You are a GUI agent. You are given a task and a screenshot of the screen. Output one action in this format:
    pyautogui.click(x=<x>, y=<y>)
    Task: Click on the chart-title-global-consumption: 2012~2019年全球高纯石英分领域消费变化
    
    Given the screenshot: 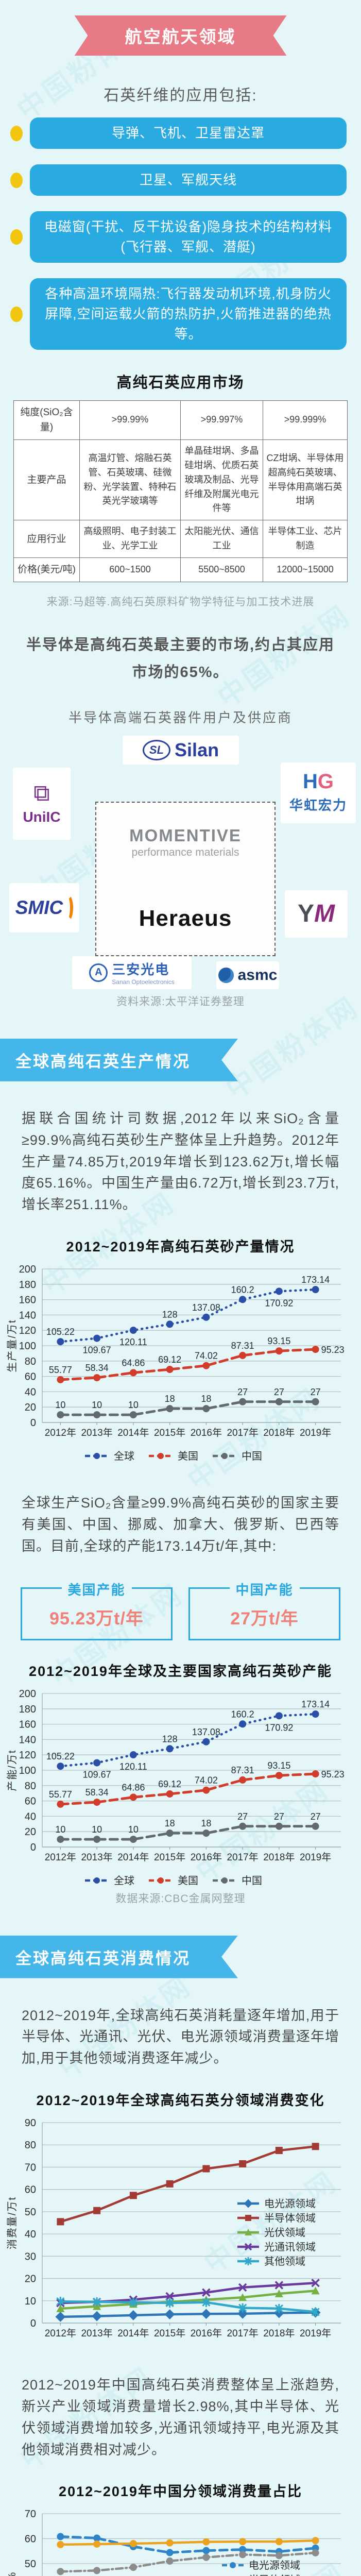 What is the action you would take?
    pyautogui.click(x=180, y=2101)
    